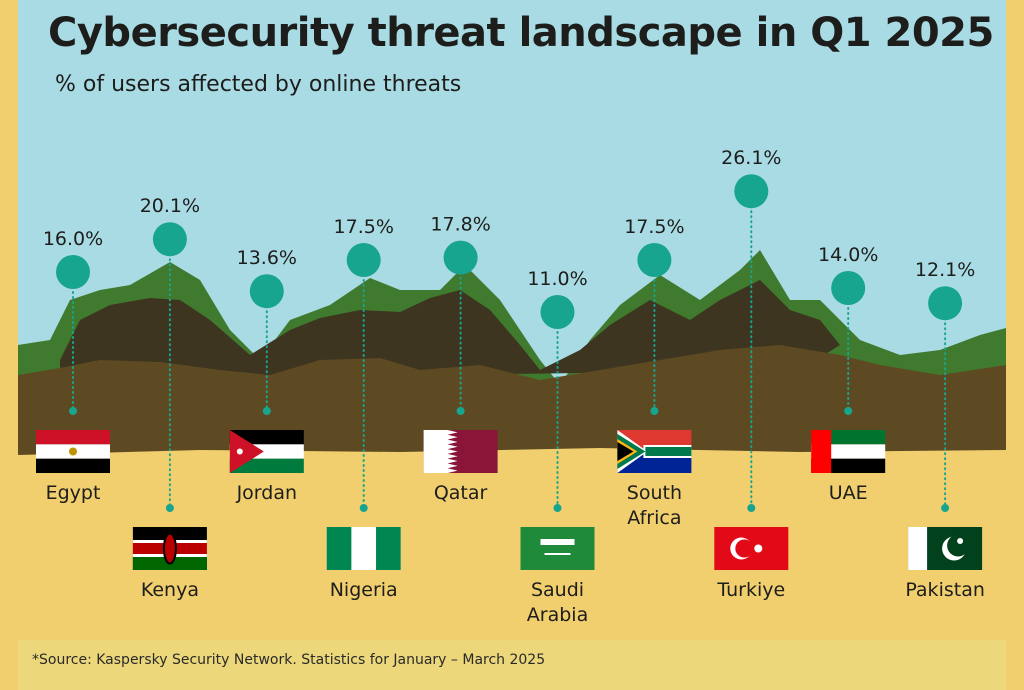  What do you see at coordinates (654, 372) in the screenshot?
I see `data-point-south-africa: 17.5% South Africa` at bounding box center [654, 372].